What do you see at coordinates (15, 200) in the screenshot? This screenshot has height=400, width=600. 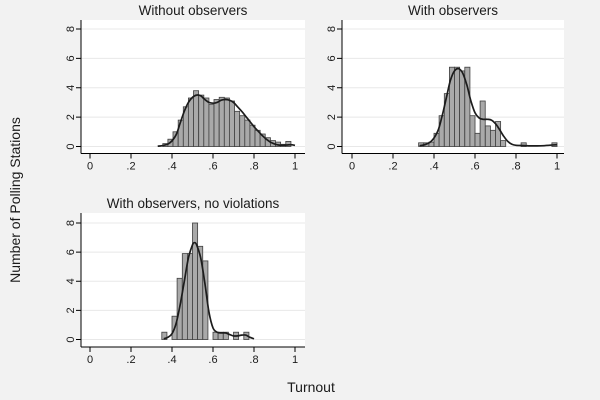 I see `y-axis-label: Number of Polling Stations` at bounding box center [15, 200].